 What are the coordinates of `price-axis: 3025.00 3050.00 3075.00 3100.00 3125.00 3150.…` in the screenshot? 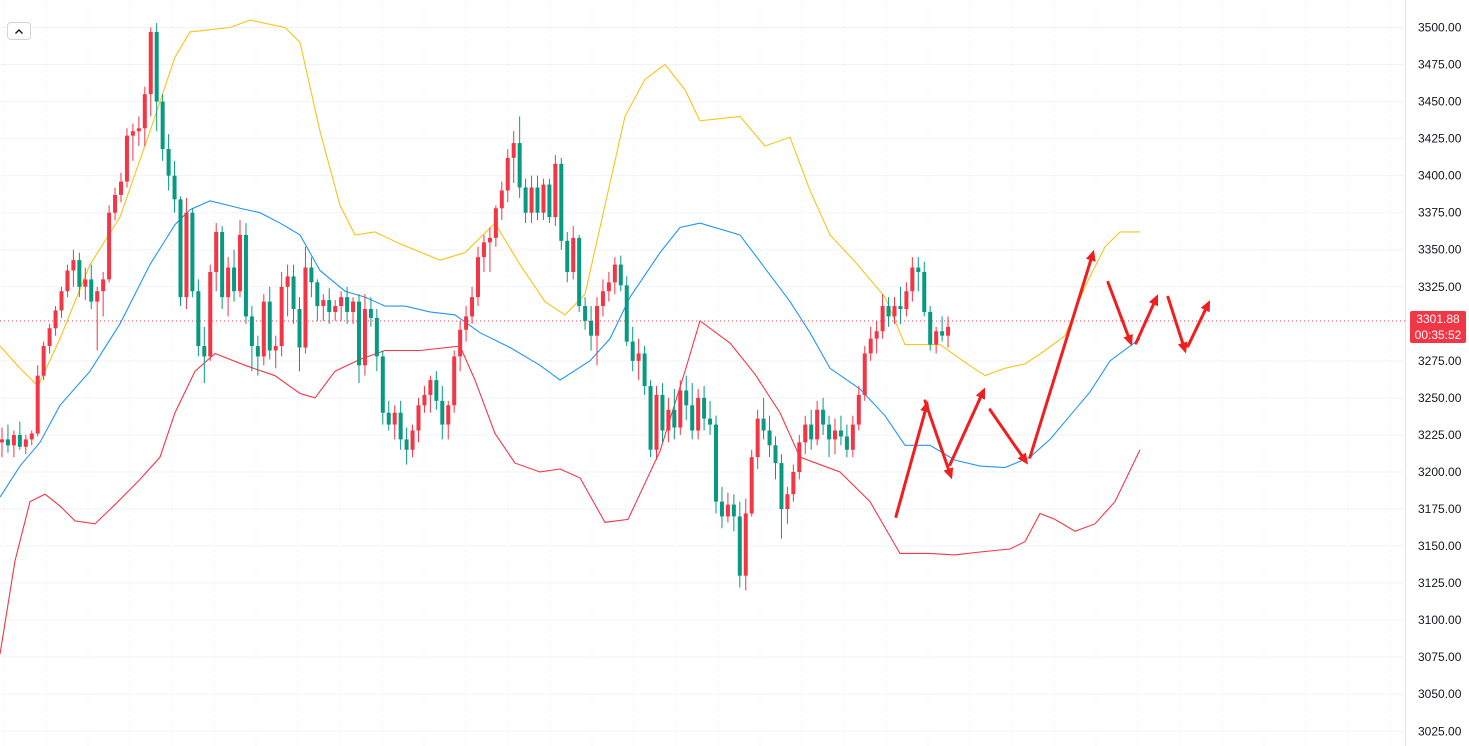 It's located at (1433, 373).